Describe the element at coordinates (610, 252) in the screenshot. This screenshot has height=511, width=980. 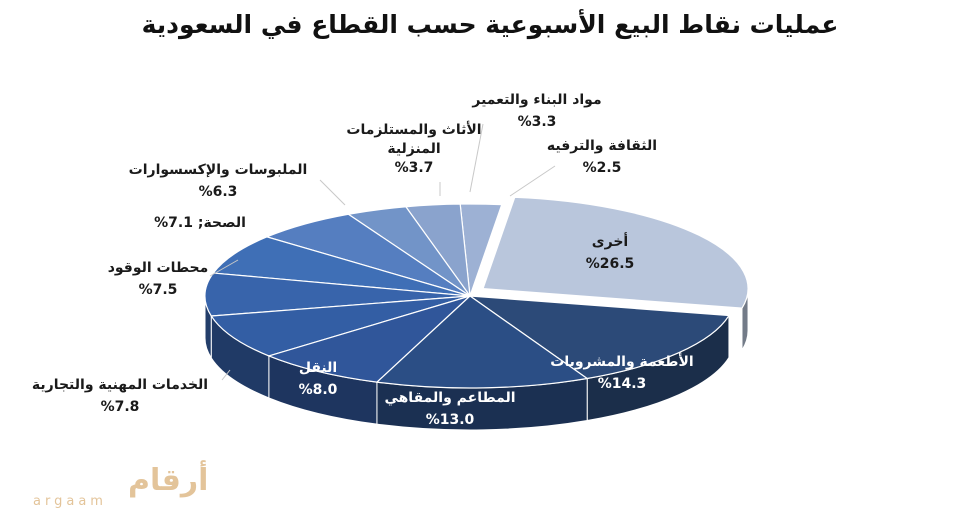
I see `slice-label-0: أخرى %26.5` at that location.